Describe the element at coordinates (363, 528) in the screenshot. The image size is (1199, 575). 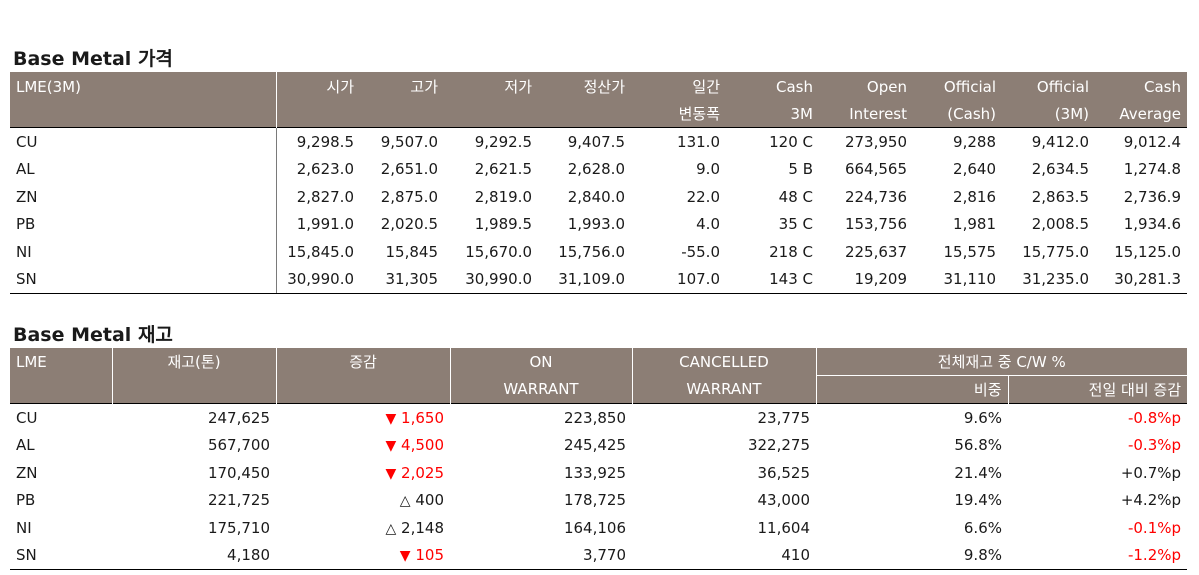
I see `change-cell: △ 2,148` at that location.